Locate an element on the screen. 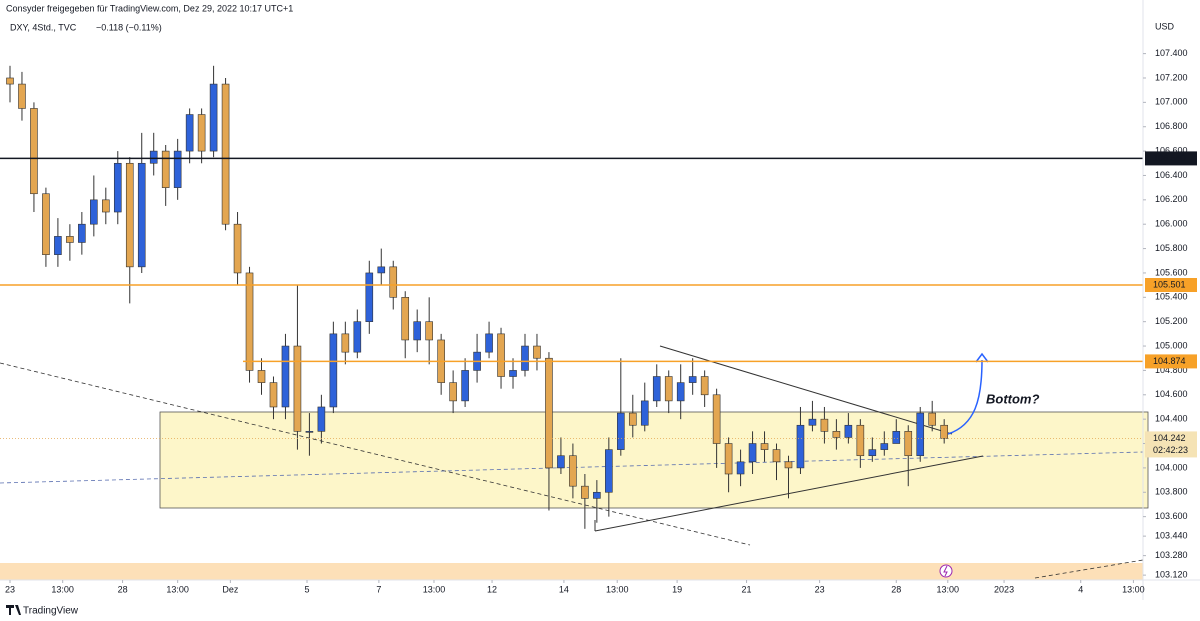 The image size is (1200, 621). level-label: 106.540 is located at coordinates (1169, 158).